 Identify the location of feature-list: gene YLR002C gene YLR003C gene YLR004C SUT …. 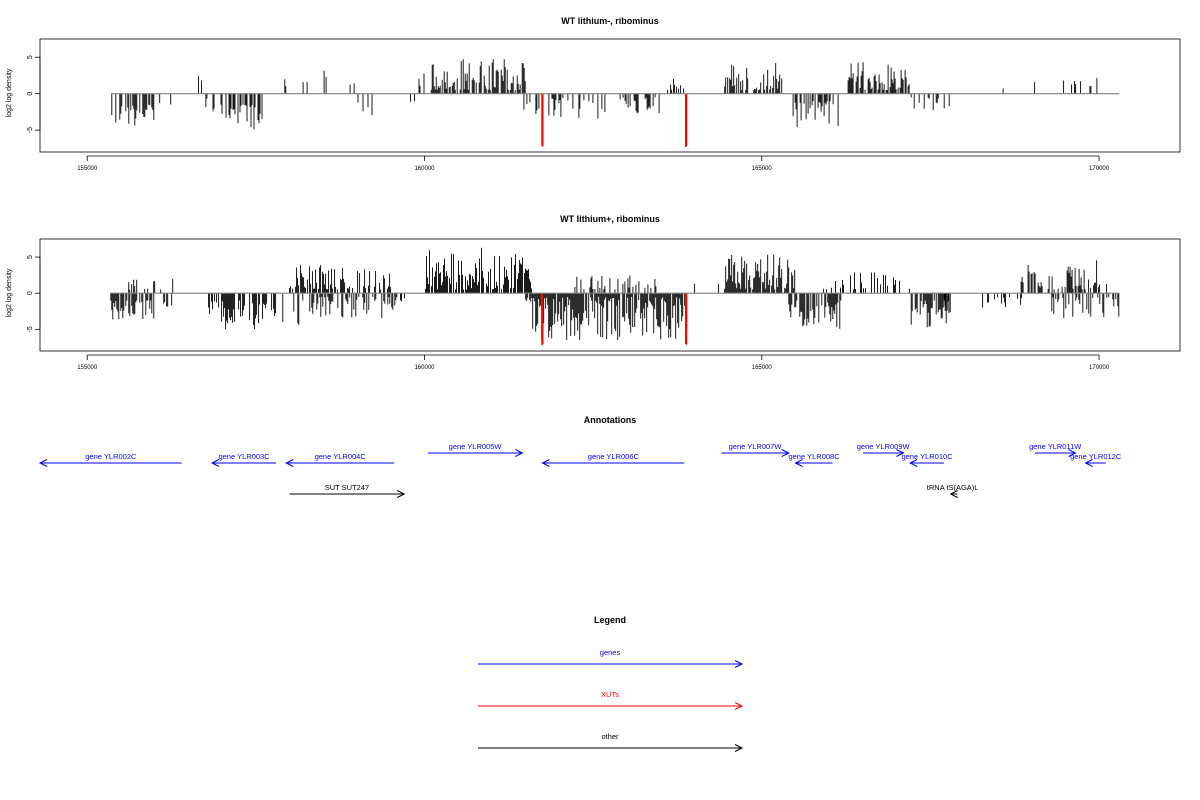
(580, 470).